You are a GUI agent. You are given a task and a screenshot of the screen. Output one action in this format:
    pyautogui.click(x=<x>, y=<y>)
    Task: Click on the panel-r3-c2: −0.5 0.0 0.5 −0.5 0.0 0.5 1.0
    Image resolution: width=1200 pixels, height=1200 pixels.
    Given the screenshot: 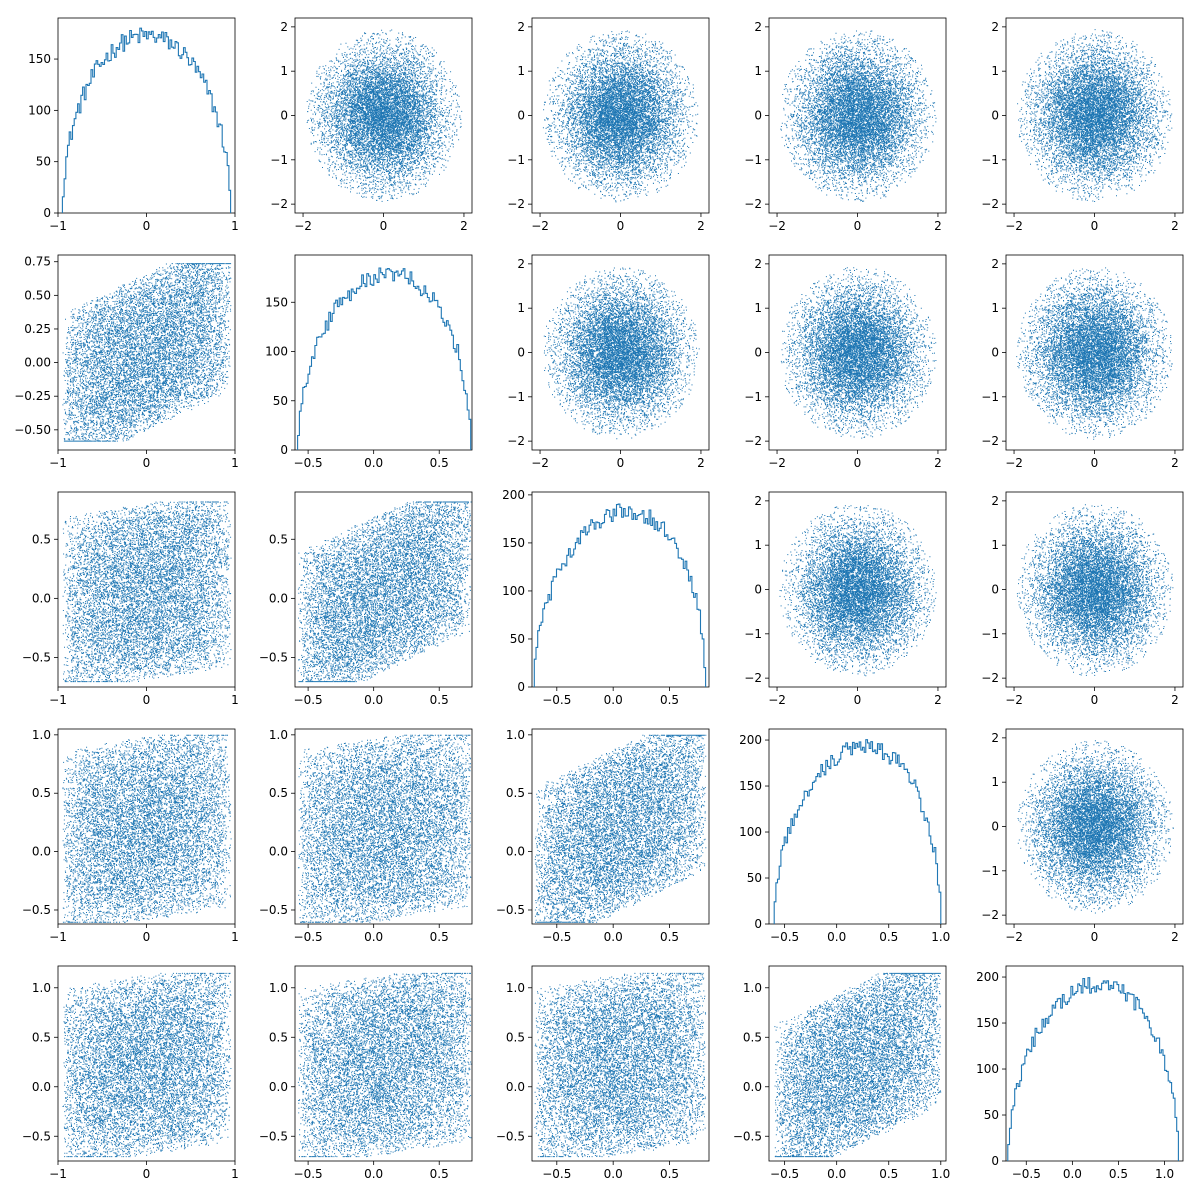 What is the action you would take?
    pyautogui.click(x=603, y=836)
    